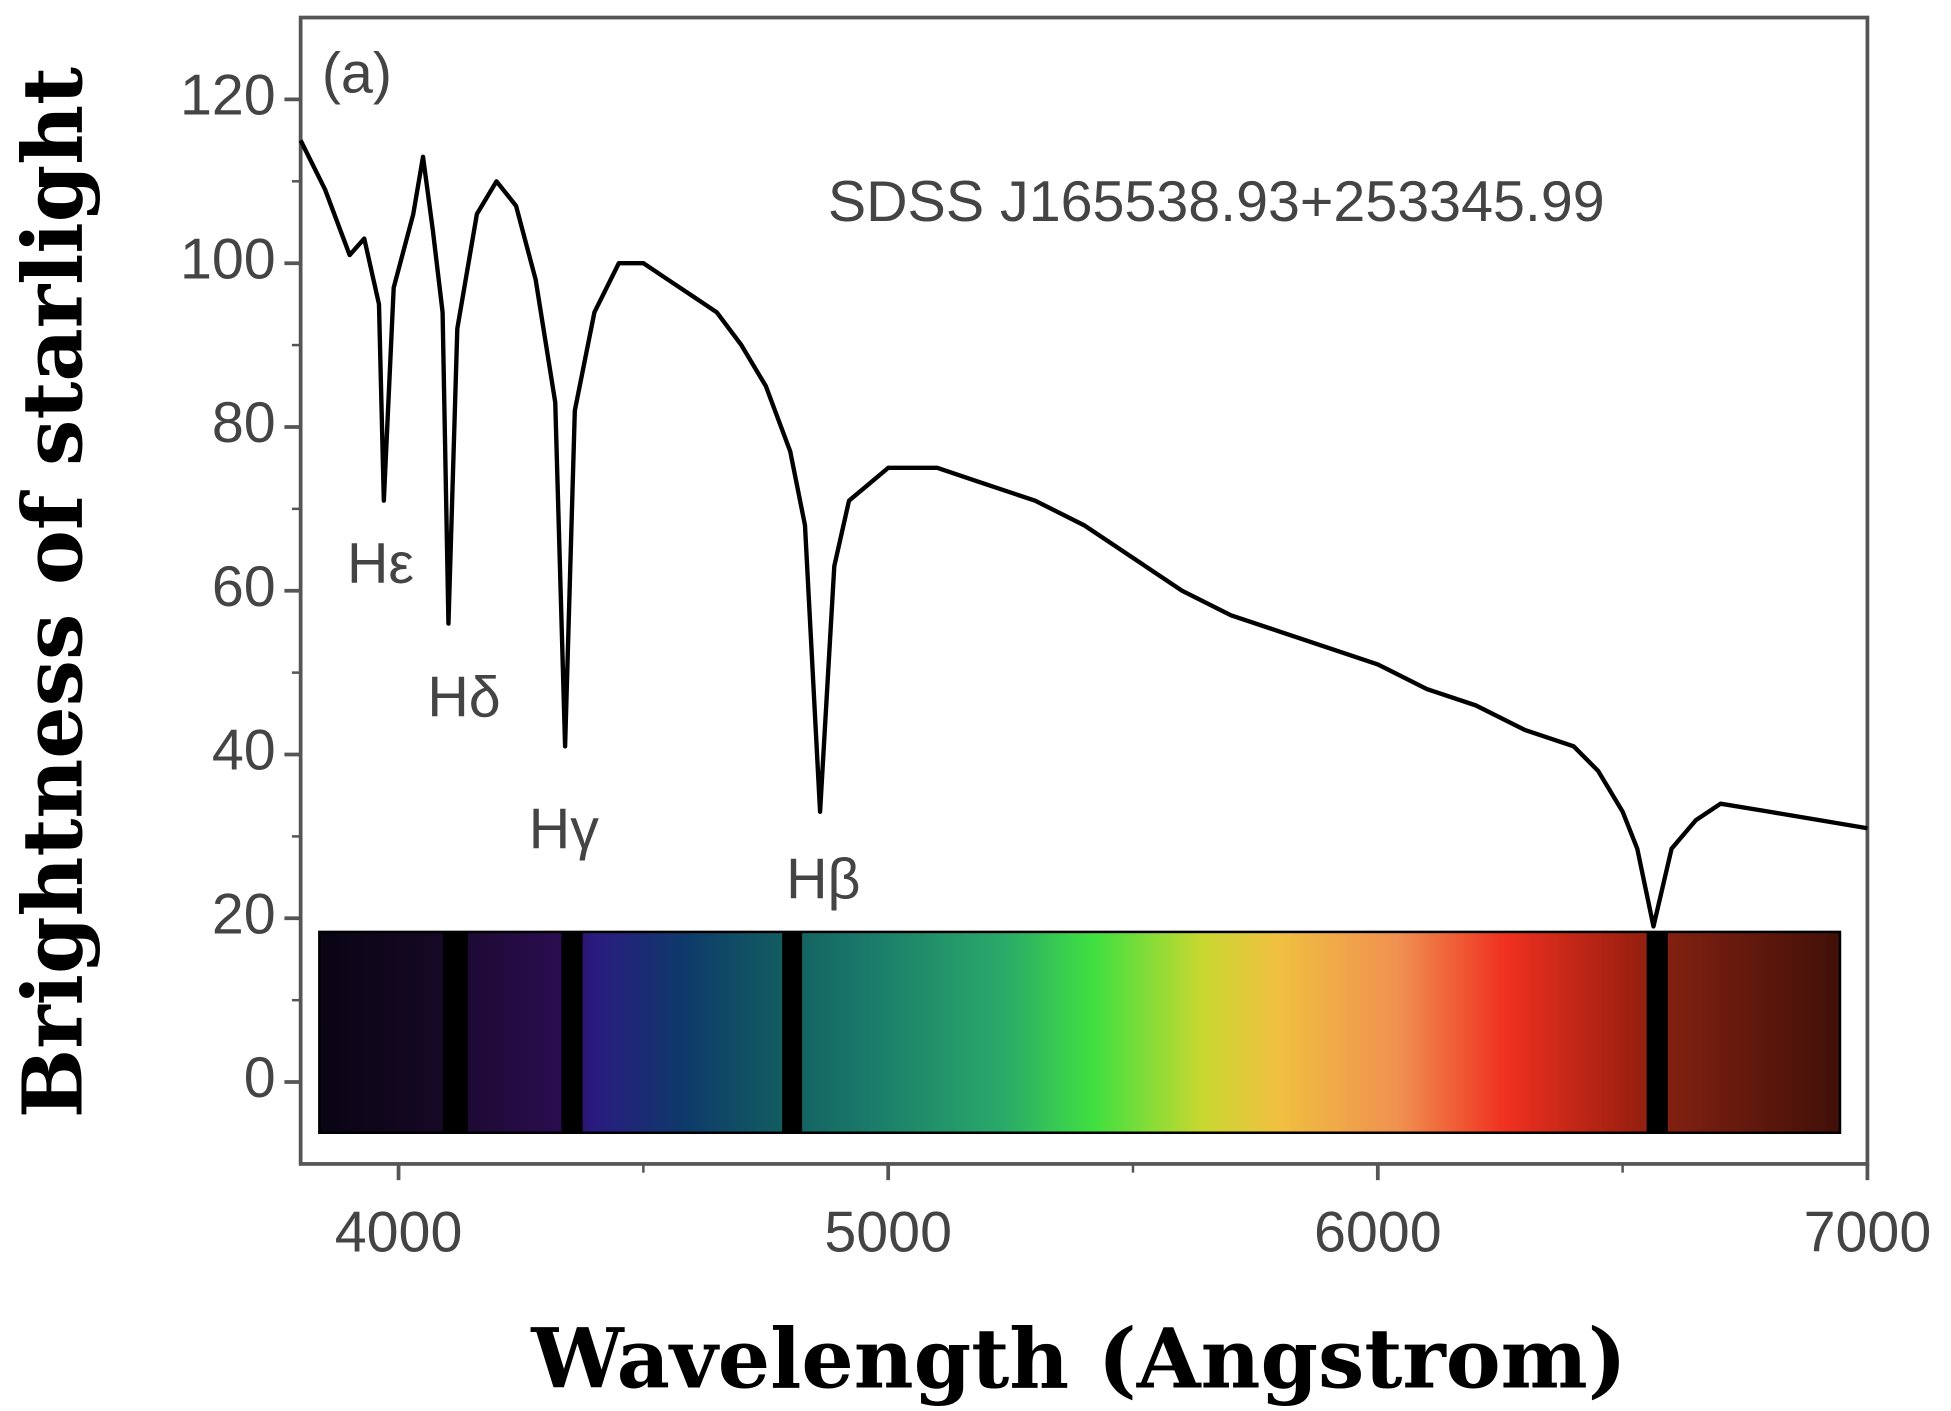 Image resolution: width=1951 pixels, height=1411 pixels. I want to click on x-tick-label: 4000, so click(399, 1232).